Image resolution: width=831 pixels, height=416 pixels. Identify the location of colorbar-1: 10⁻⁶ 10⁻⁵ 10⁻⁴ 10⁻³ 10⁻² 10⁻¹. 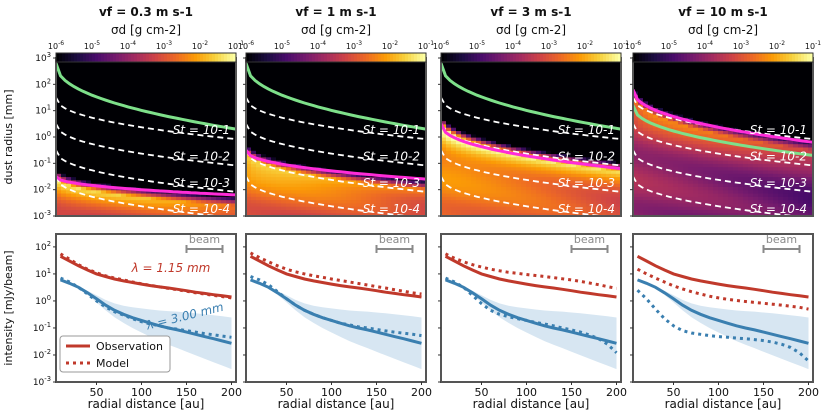
(146, 51).